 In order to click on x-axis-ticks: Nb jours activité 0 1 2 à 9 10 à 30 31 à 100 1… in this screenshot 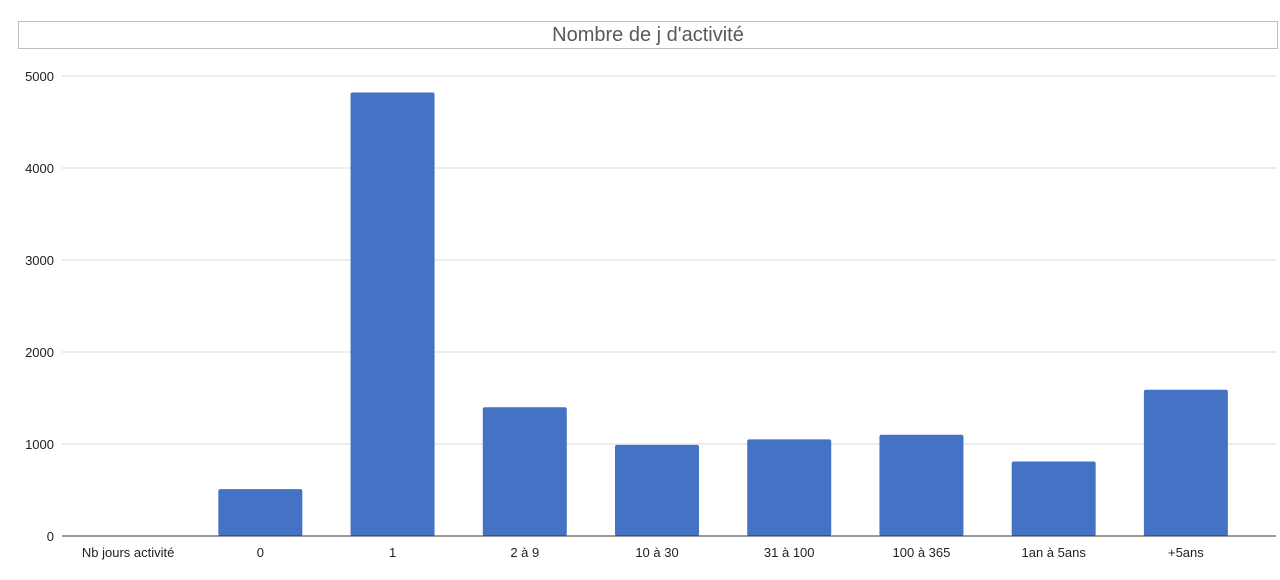, I will do `click(643, 552)`.